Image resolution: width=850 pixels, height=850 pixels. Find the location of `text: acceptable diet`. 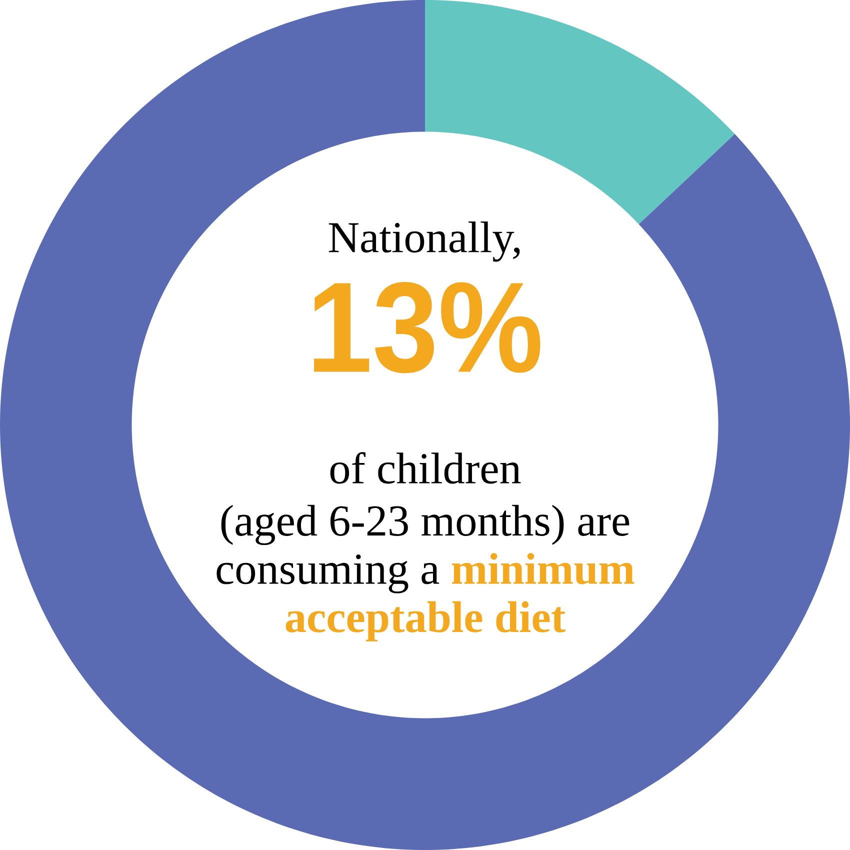

text: acceptable diet is located at coordinates (426, 621).